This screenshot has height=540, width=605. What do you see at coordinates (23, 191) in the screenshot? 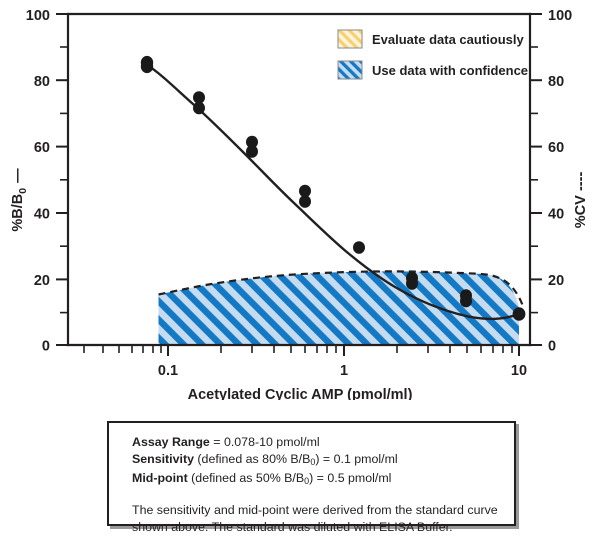
I see `y-axis-title-subscript: 0` at bounding box center [23, 191].